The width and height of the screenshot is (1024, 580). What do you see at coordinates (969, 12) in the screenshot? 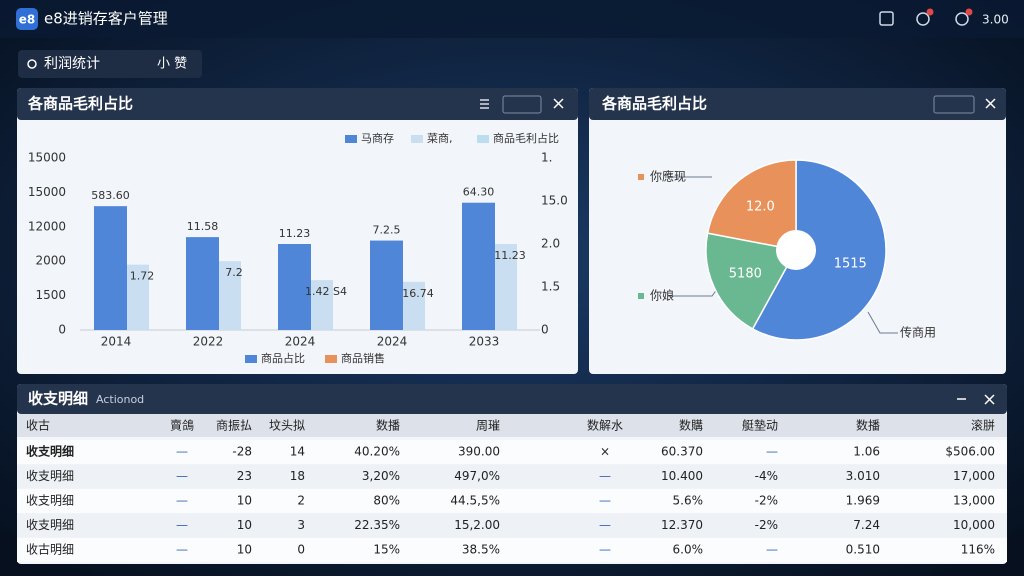
I see `badge` at bounding box center [969, 12].